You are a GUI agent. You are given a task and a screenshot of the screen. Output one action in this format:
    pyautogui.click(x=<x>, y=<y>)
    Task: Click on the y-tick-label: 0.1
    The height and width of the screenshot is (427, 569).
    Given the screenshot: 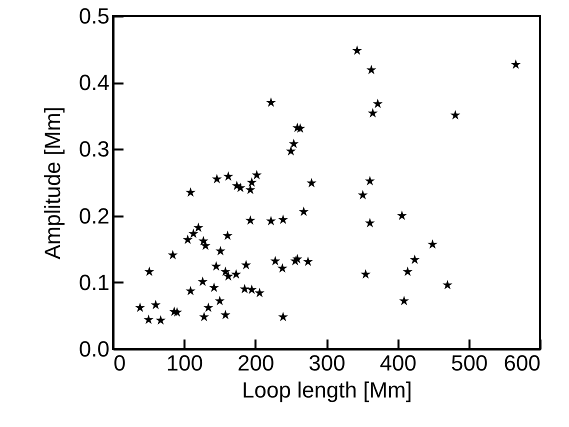 What is the action you would take?
    pyautogui.click(x=94, y=282)
    